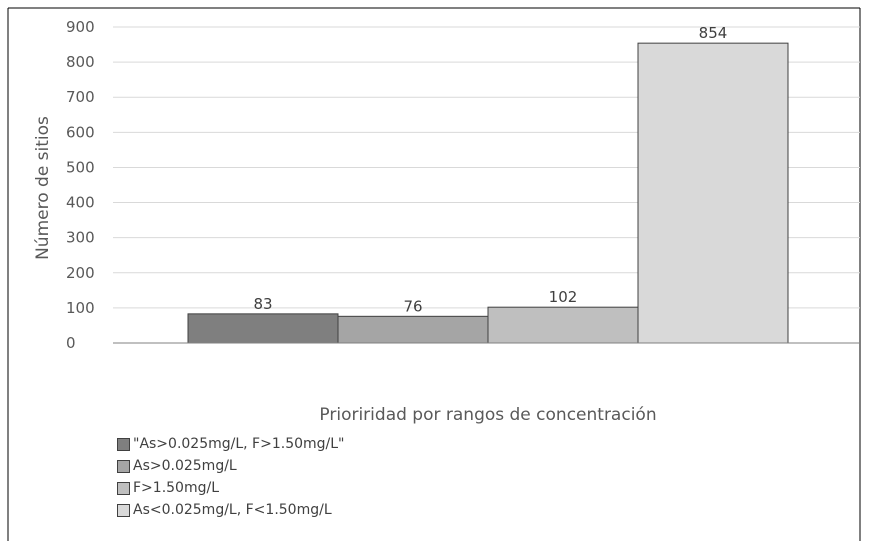 Image resolution: width=871 pixels, height=541 pixels. I want to click on legend-item: F>1.50mg/L, so click(231, 488).